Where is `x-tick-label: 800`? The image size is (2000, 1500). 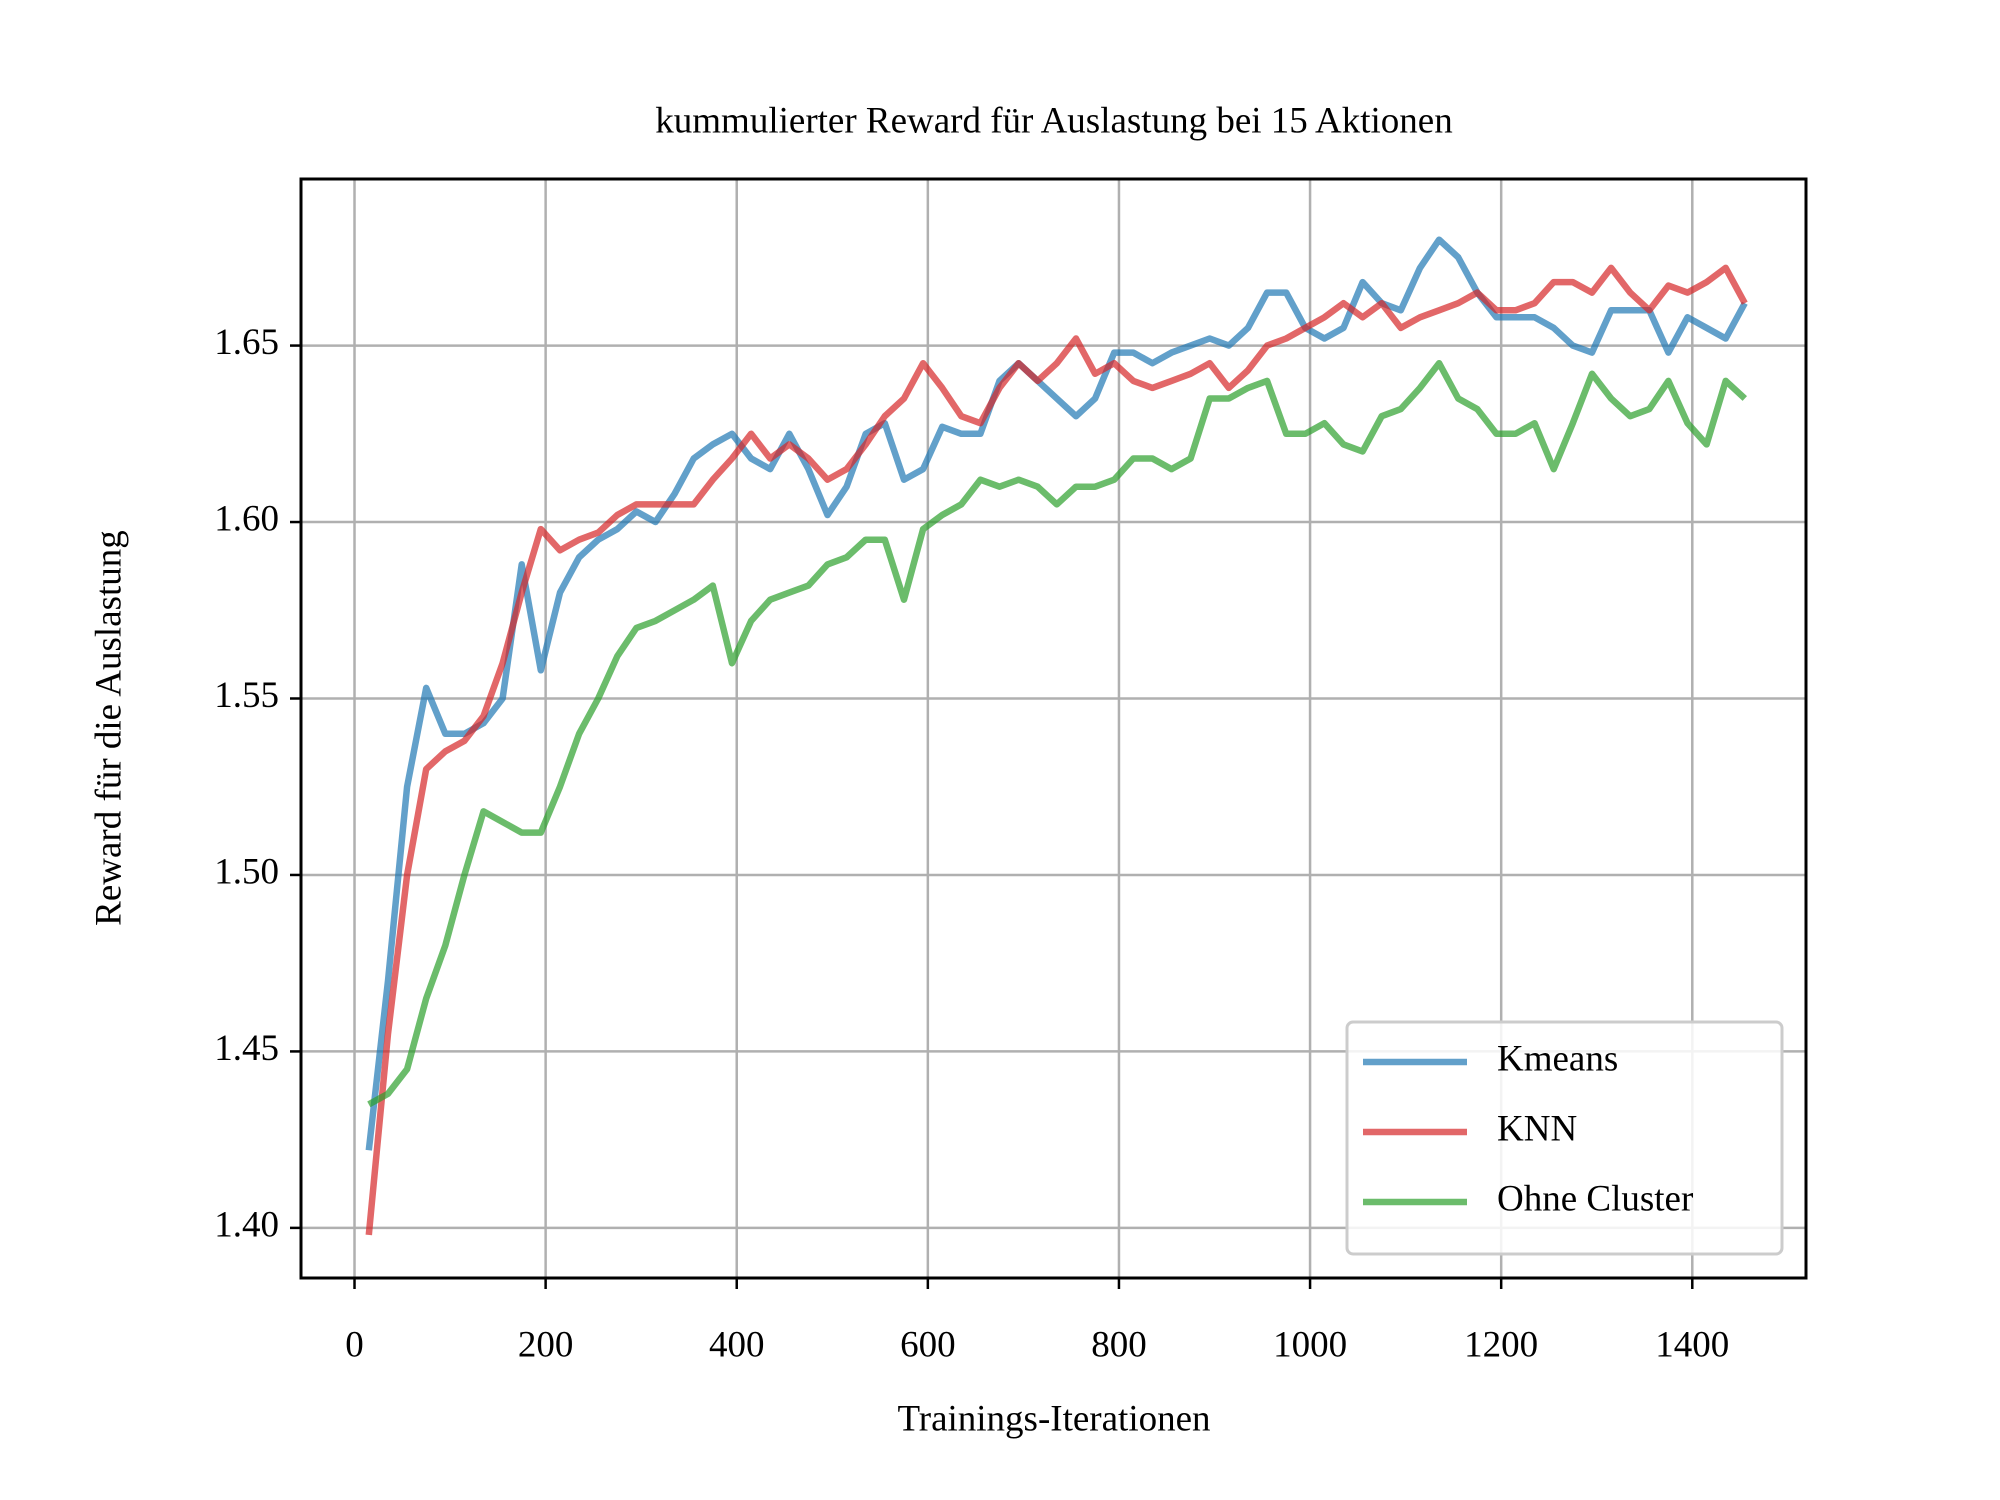
x-tick-label: 800 is located at coordinates (1119, 1344).